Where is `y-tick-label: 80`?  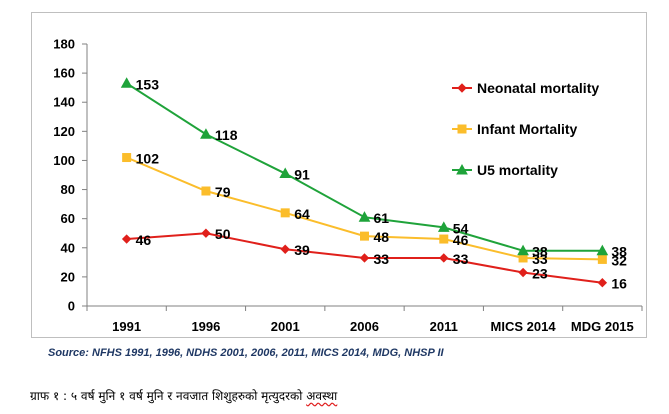 y-tick-label: 80 is located at coordinates (68, 189).